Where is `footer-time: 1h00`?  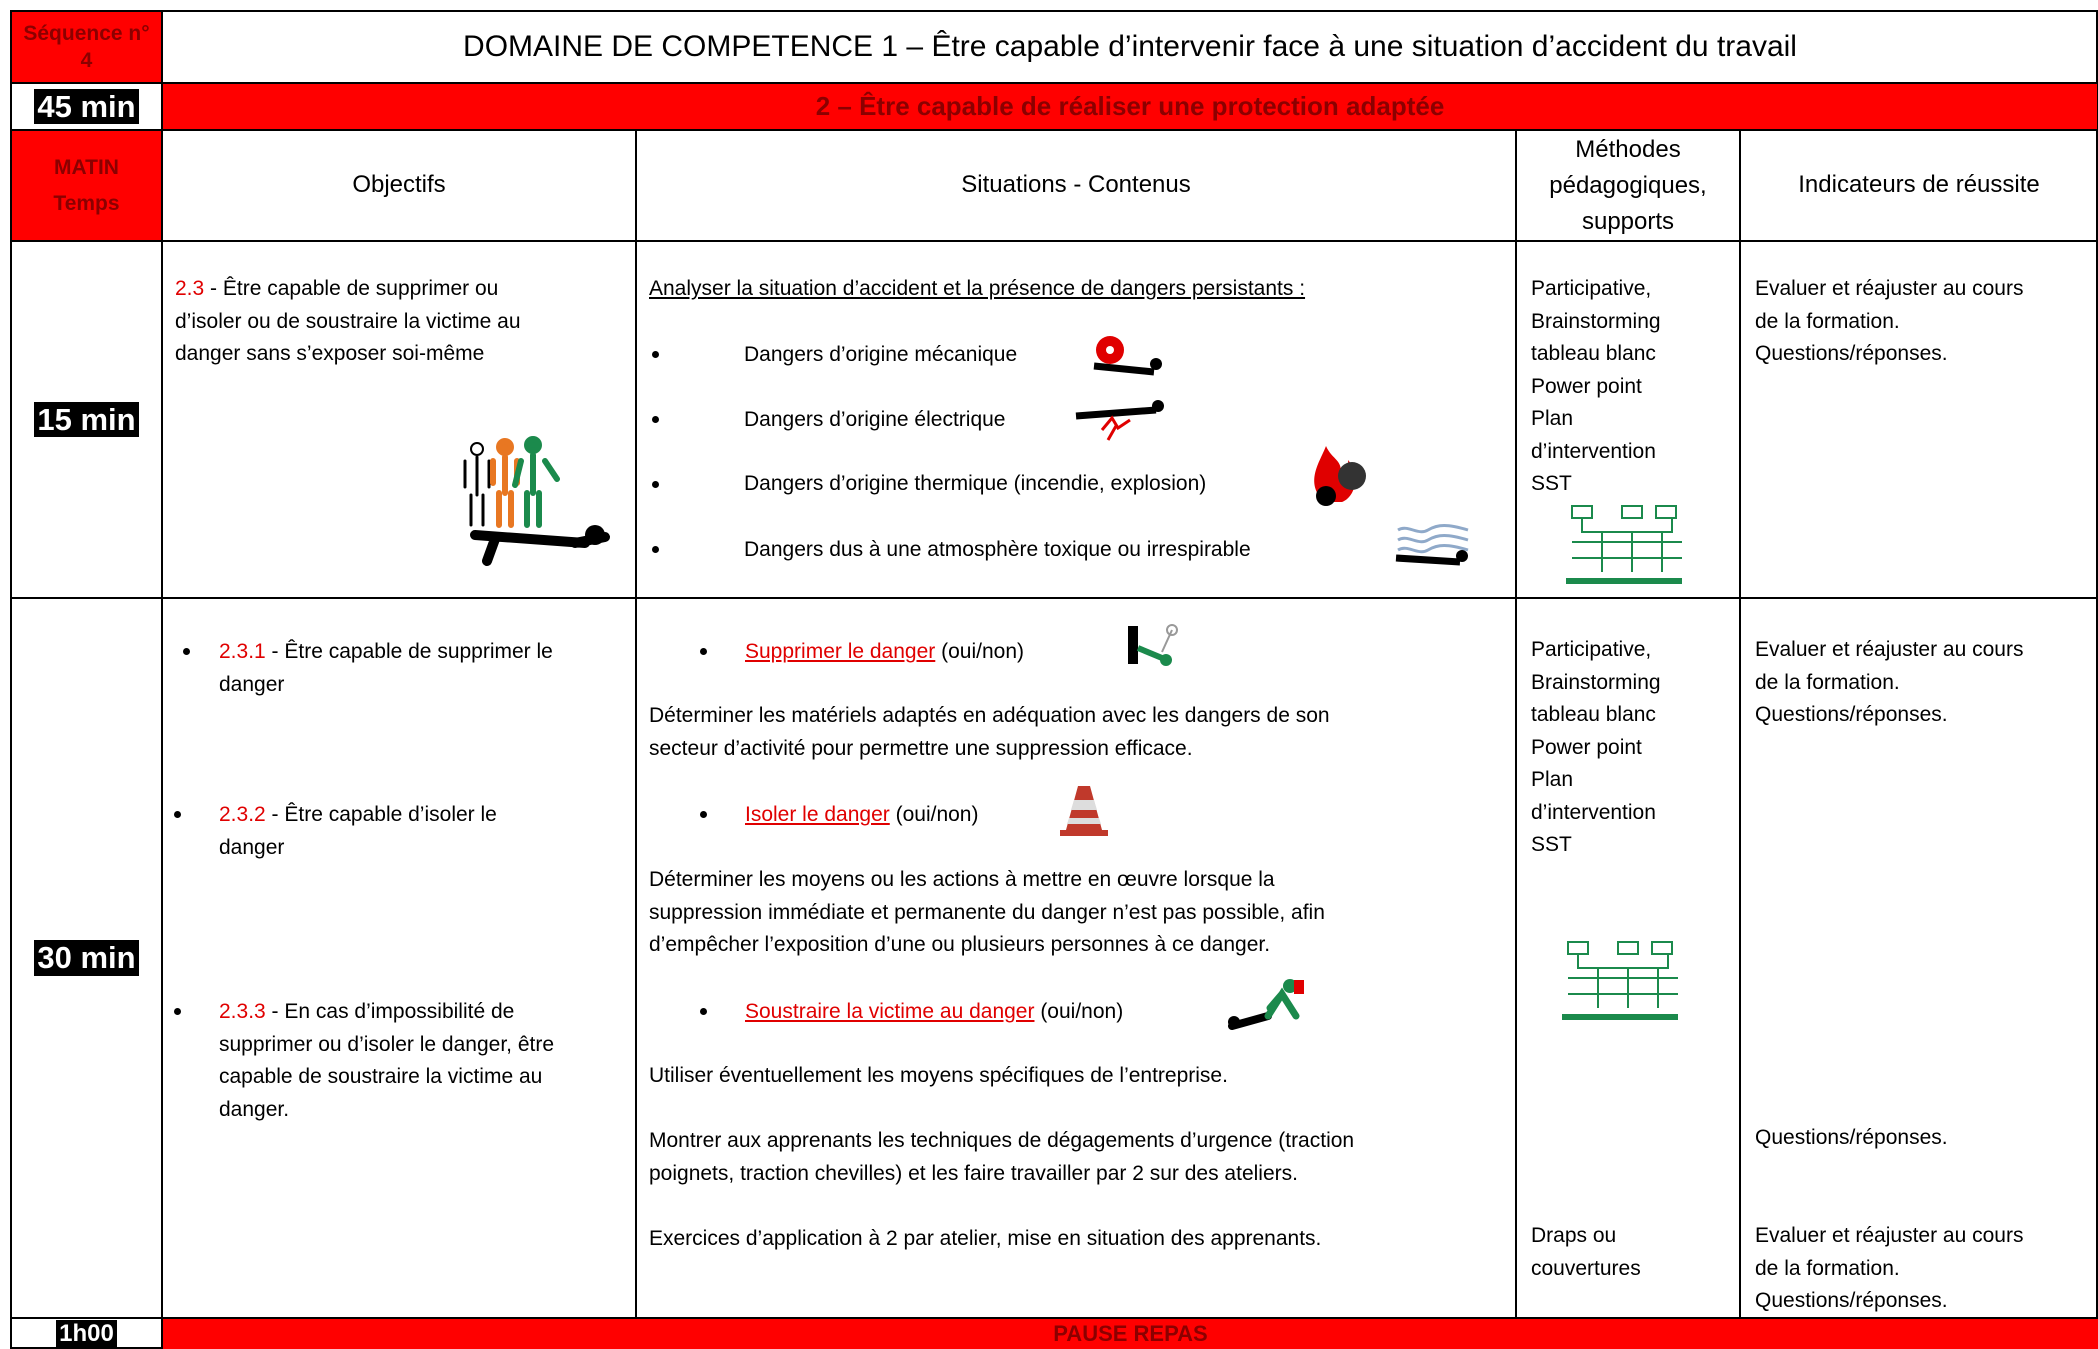
footer-time: 1h00 is located at coordinates (86, 1334).